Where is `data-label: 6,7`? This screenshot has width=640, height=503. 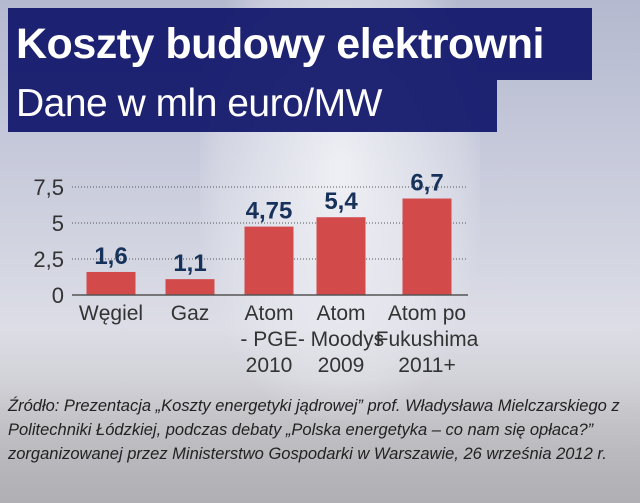
data-label: 6,7 is located at coordinates (426, 183).